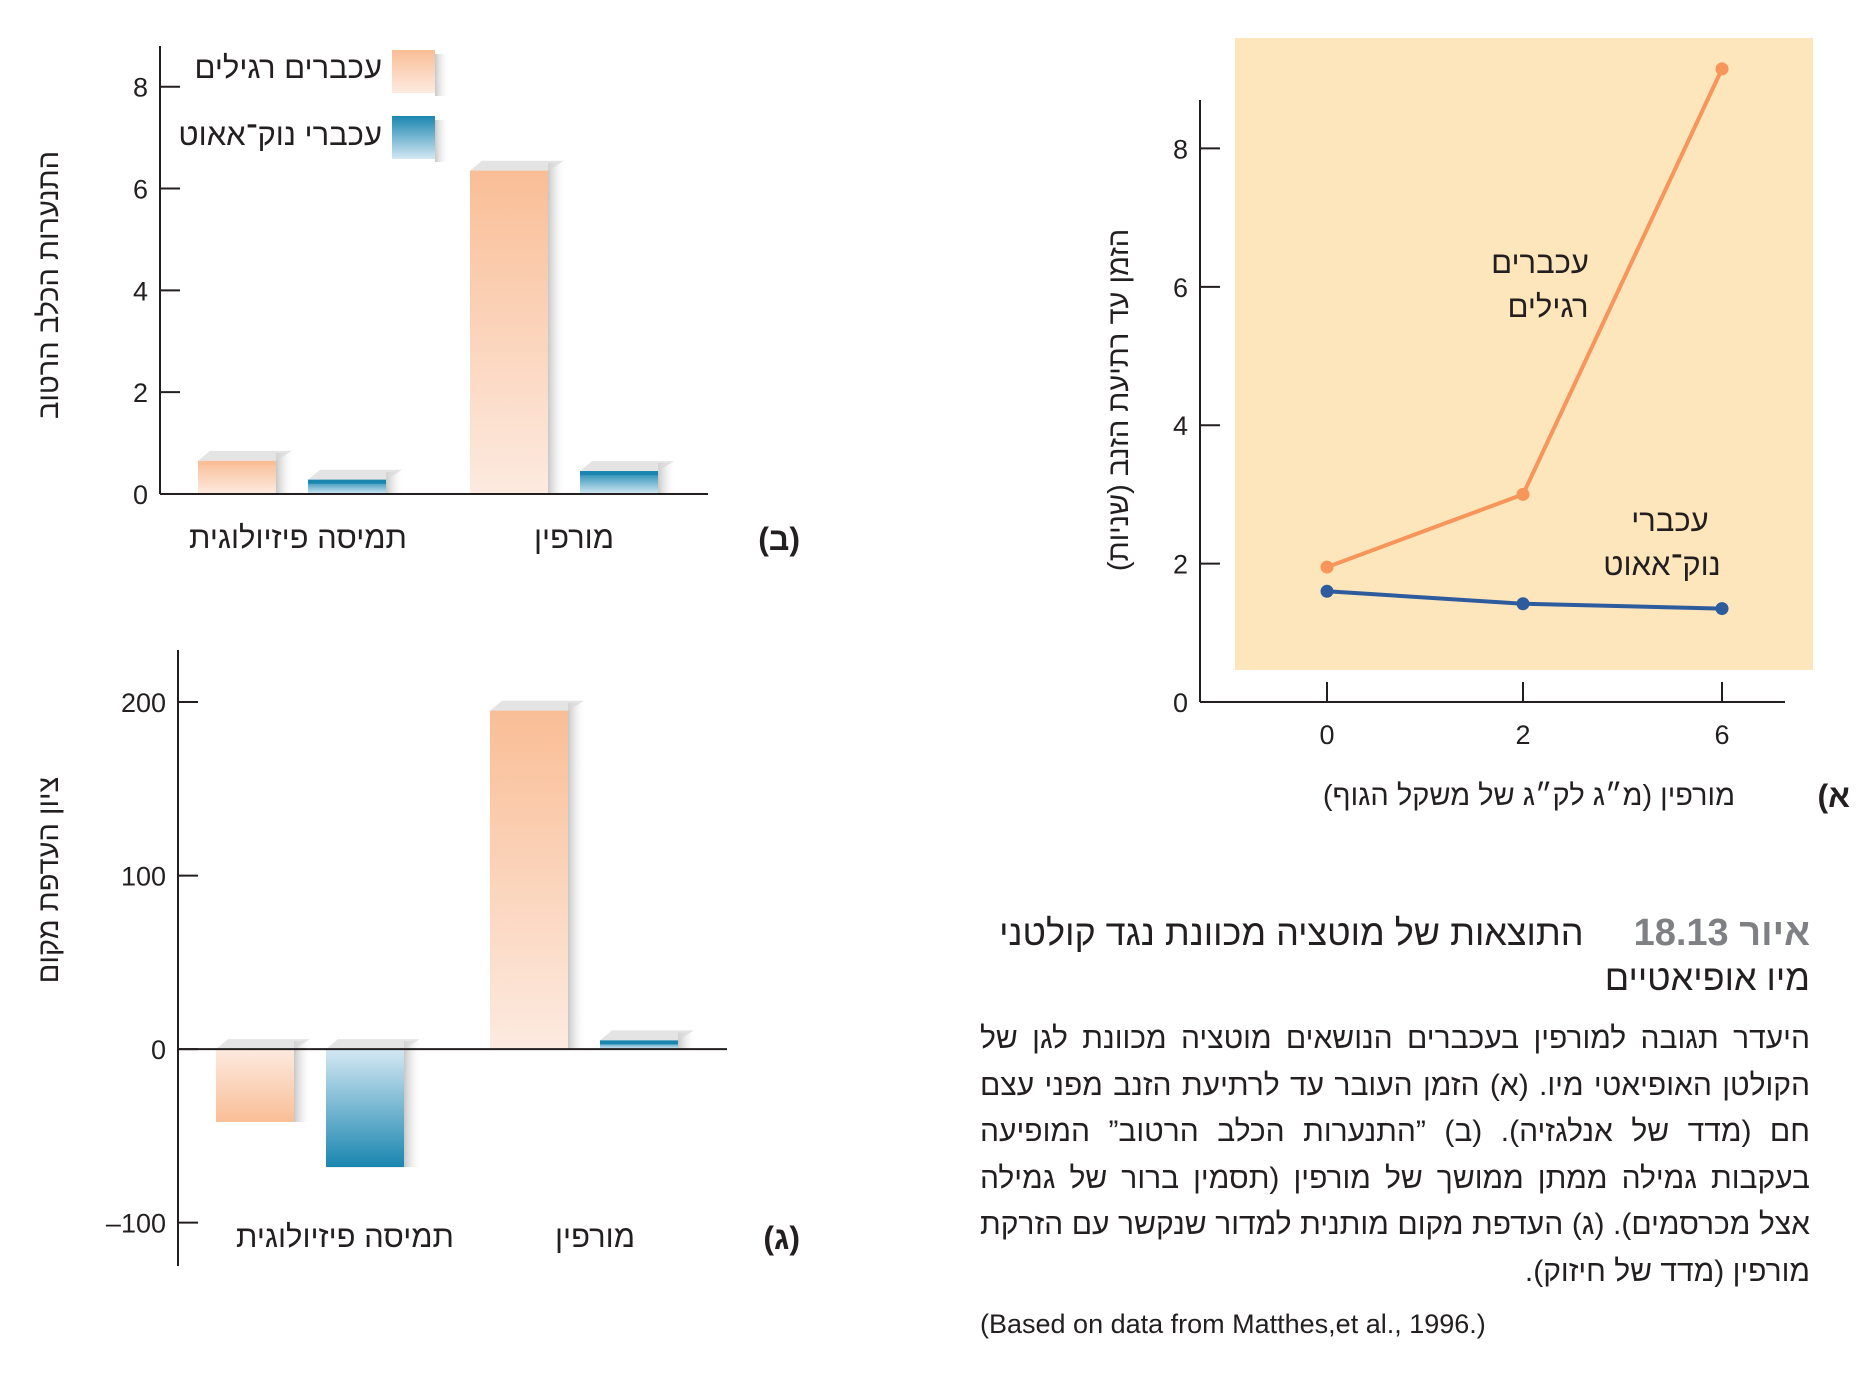 The width and height of the screenshot is (1856, 1400). What do you see at coordinates (140, 190) in the screenshot?
I see `panel-b-y-tick-label: 6` at bounding box center [140, 190].